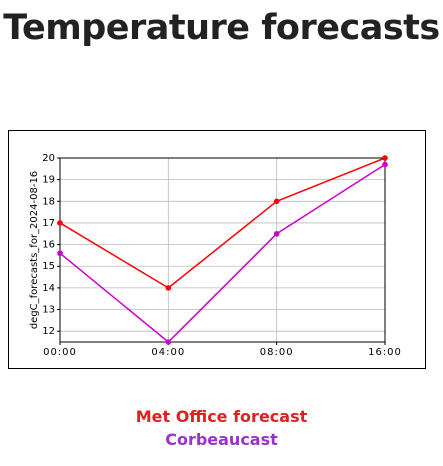  I want to click on x-tick-label: 08:00, so click(277, 352).